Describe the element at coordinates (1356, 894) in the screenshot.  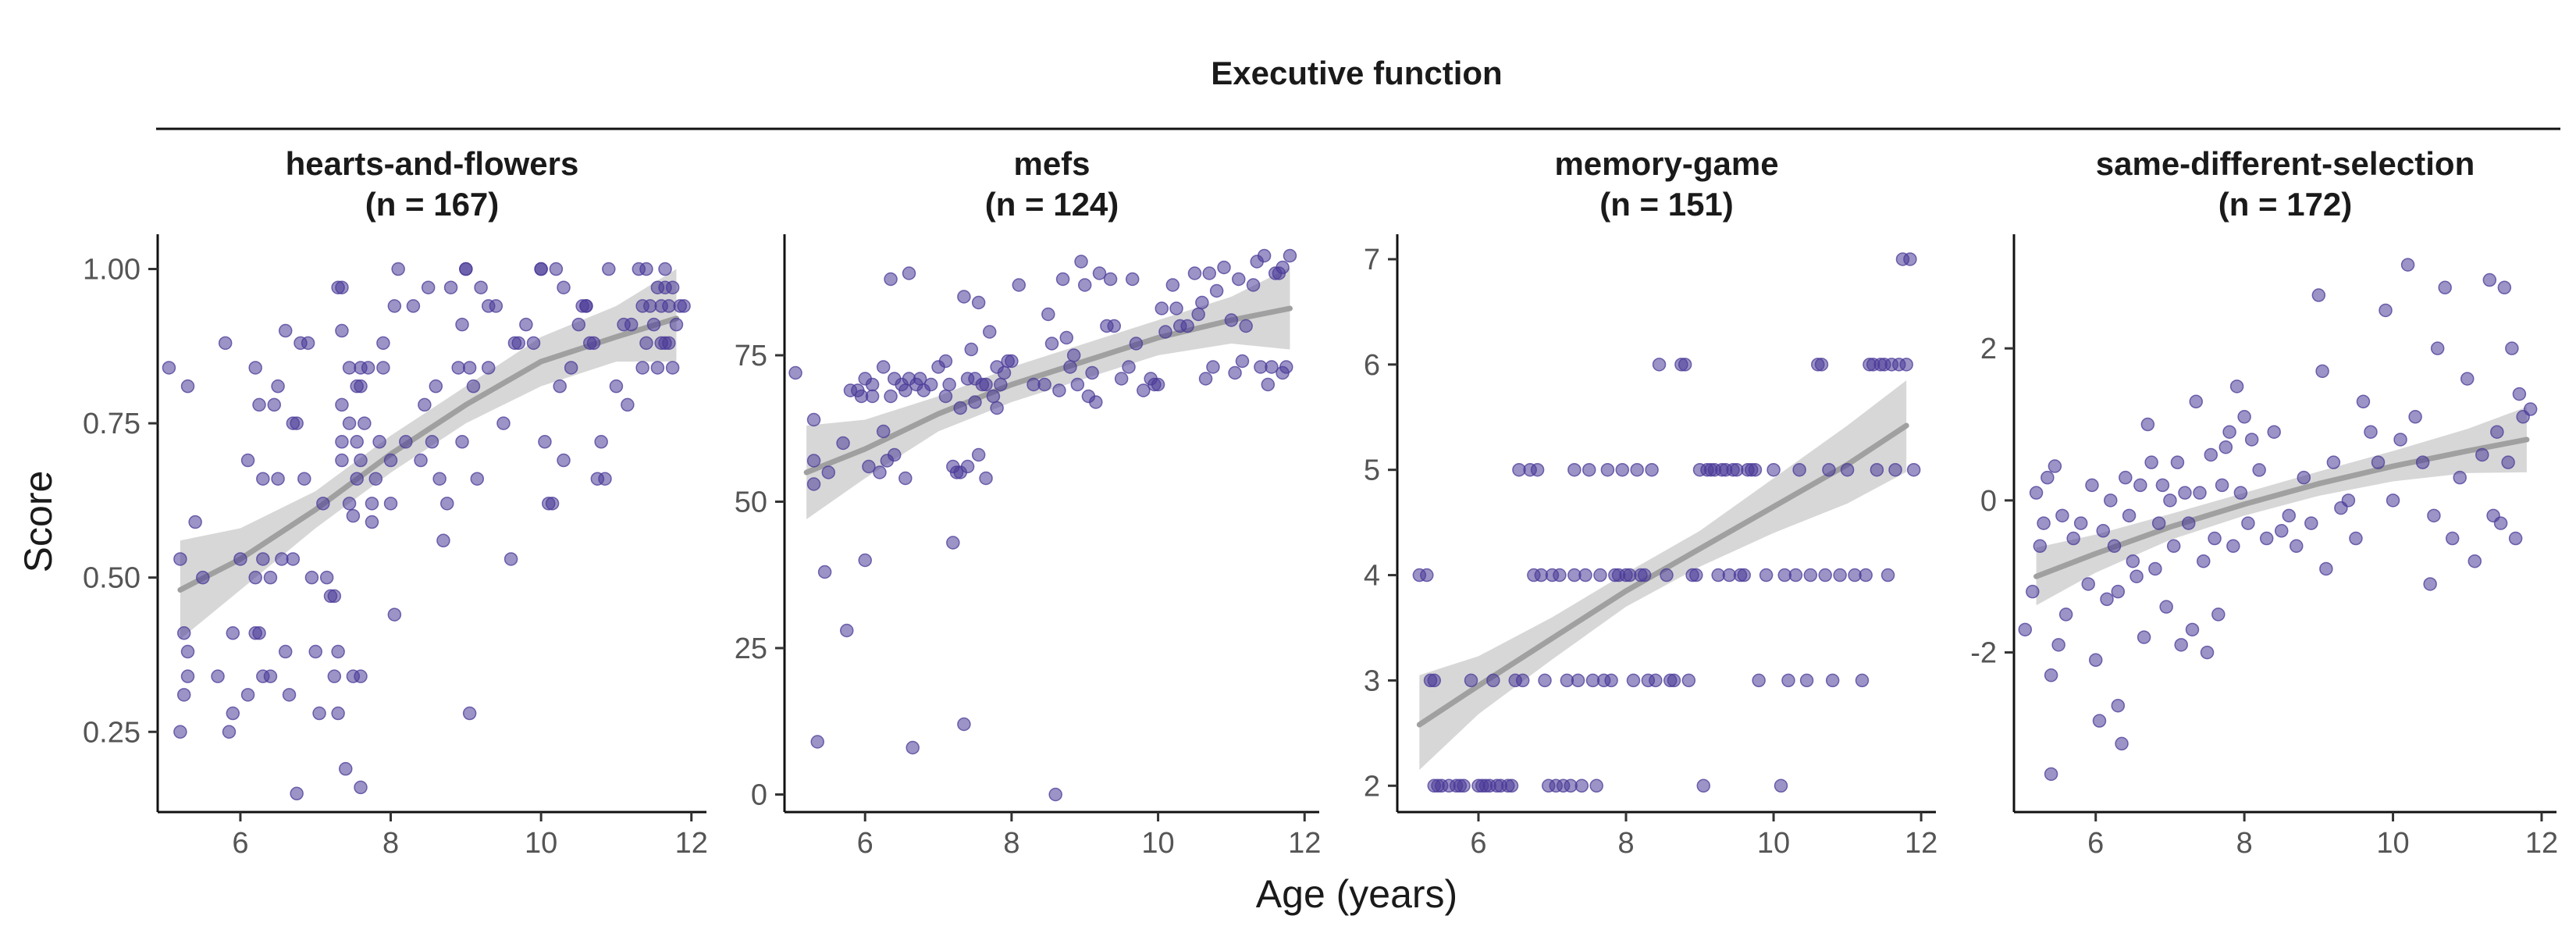
I see `x-axis-title: Age (years)` at that location.